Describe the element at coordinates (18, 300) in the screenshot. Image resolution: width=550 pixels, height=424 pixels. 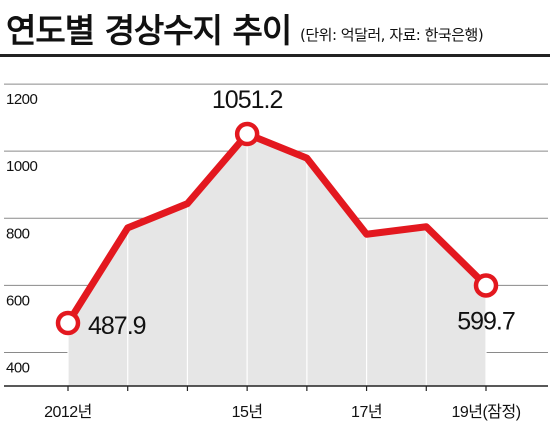
I see `y-tick-label-600: 600` at that location.